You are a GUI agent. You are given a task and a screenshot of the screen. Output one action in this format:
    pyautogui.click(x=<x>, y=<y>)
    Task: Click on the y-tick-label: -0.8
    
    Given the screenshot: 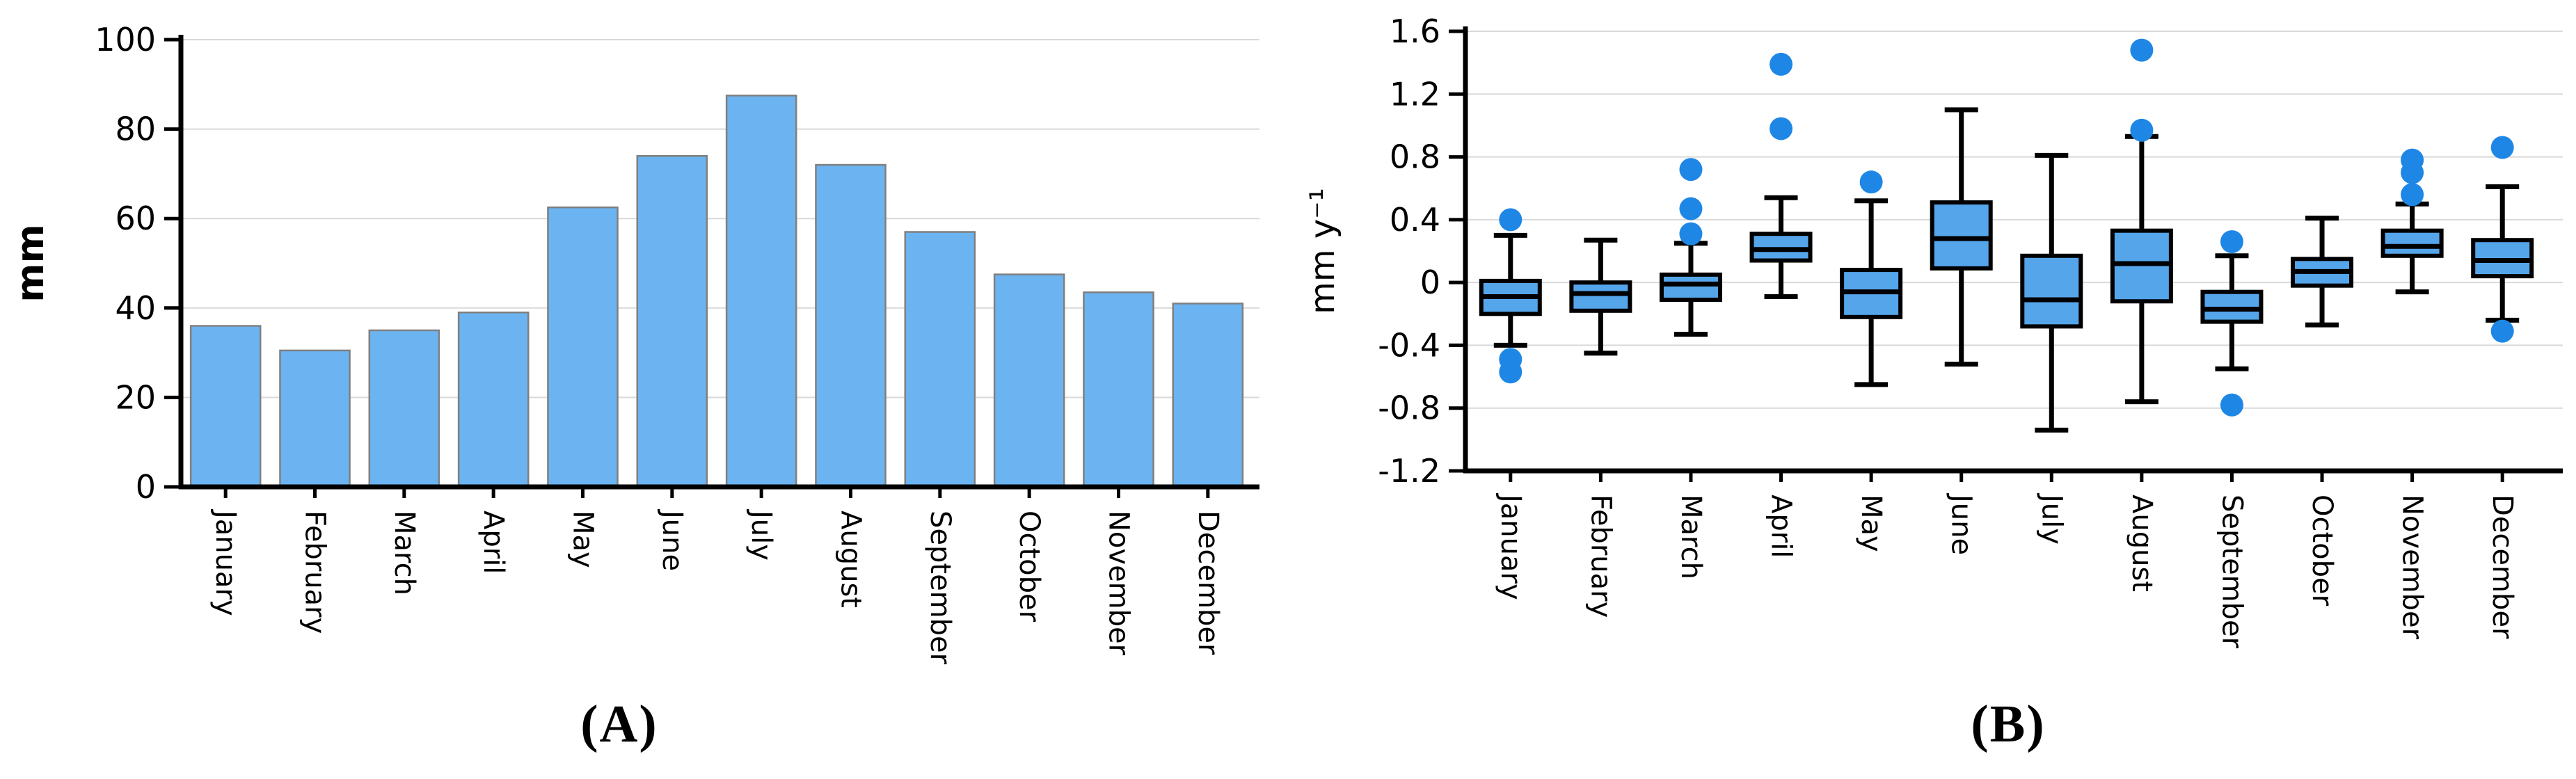 What is the action you would take?
    pyautogui.click(x=1409, y=408)
    